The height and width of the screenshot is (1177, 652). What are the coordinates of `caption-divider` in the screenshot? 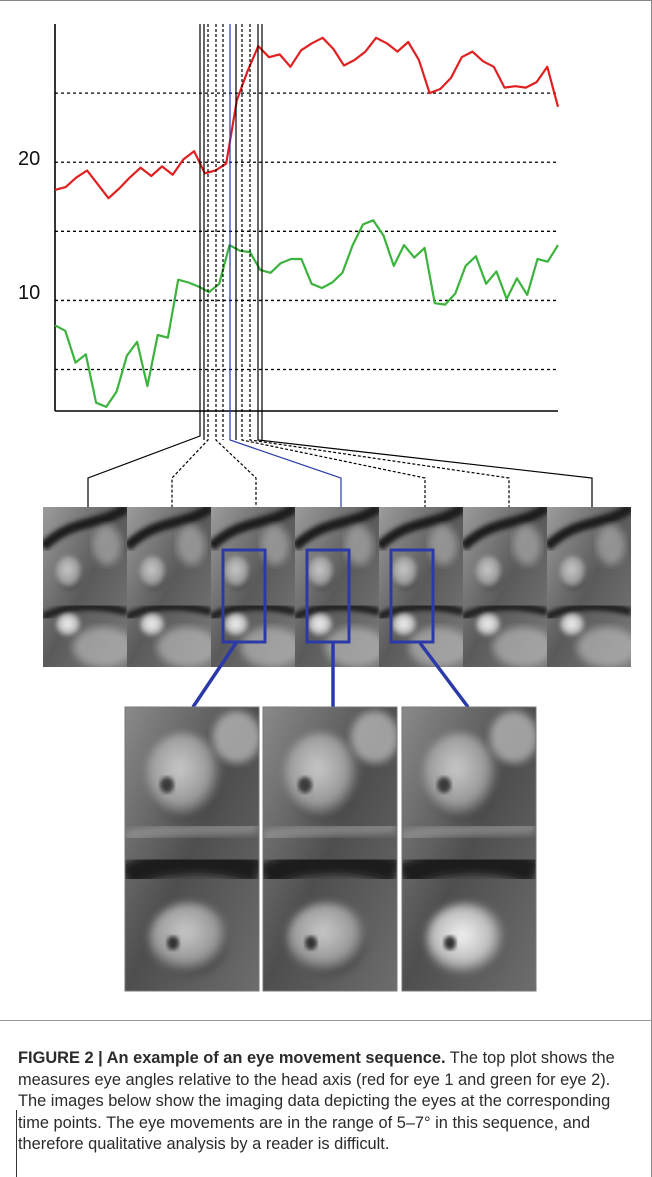 It's located at (326, 1020).